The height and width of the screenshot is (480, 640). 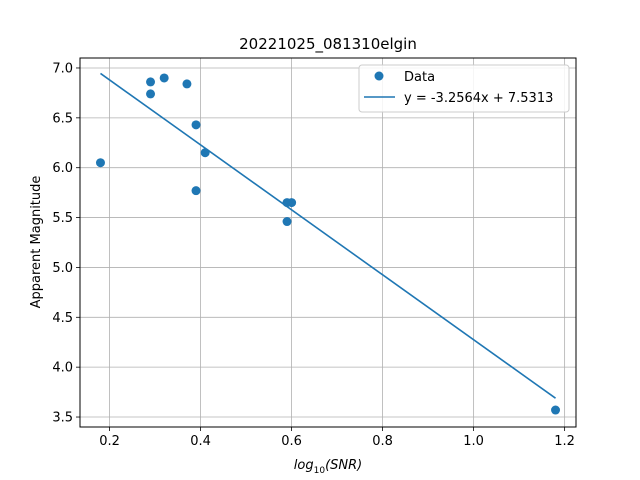 What do you see at coordinates (379, 76) in the screenshot?
I see `legend-marker-data` at bounding box center [379, 76].